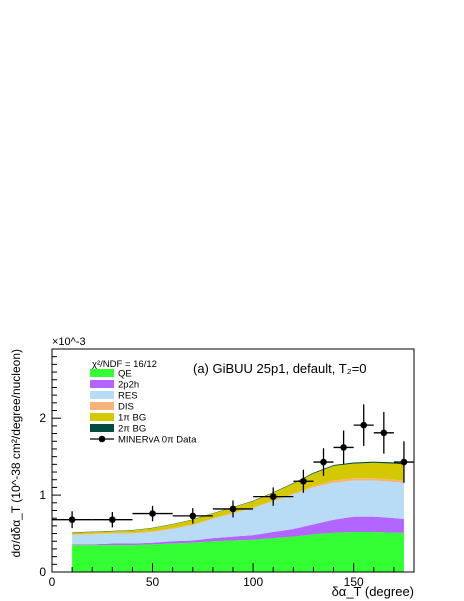 Image resolution: width=464 pixels, height=601 pixels. I want to click on x-tick-label: 50, so click(153, 582).